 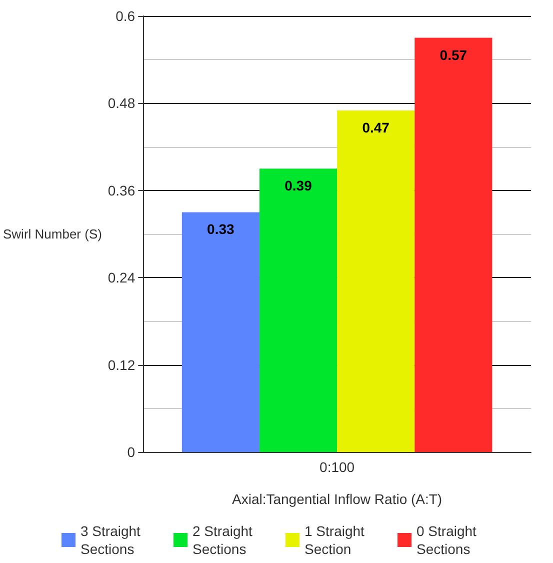 I want to click on data-label: 0.57, so click(x=454, y=54).